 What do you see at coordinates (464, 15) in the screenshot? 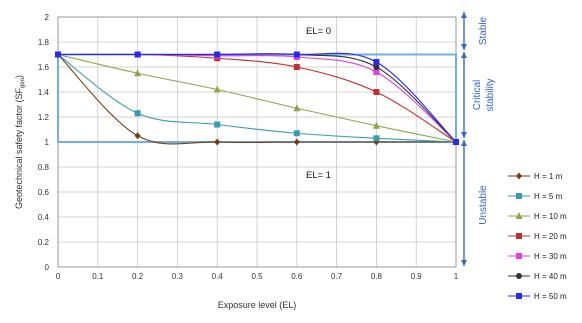
I see `stable-bracket-arrow-up` at bounding box center [464, 15].